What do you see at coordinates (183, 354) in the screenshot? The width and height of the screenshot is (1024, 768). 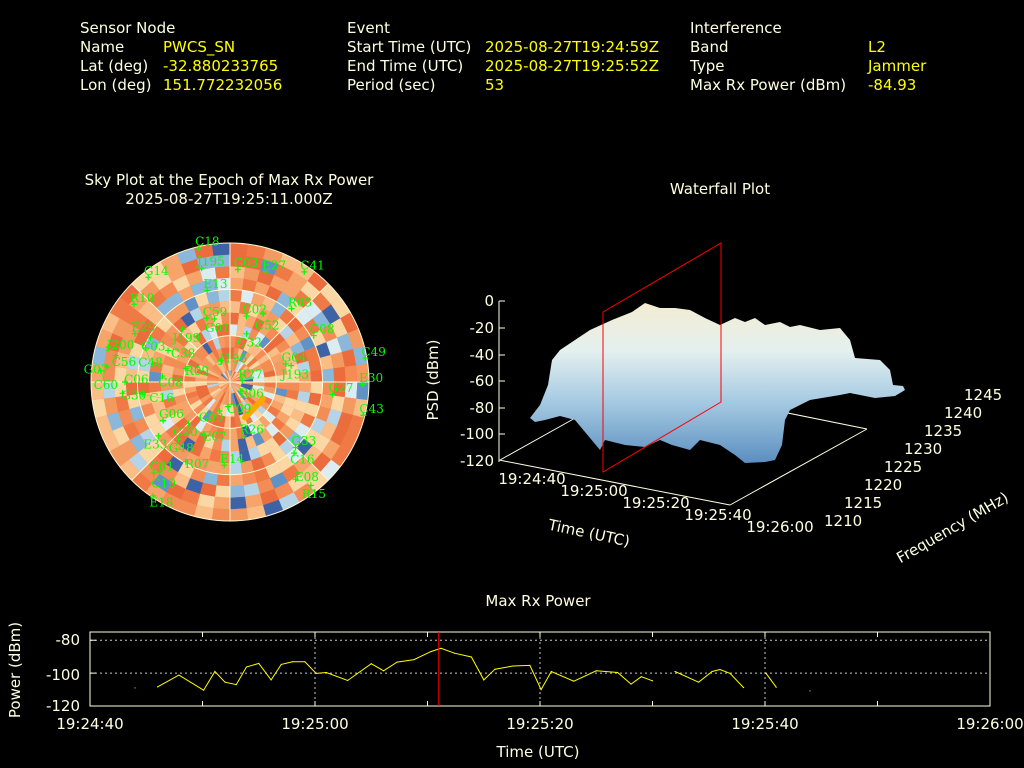 I see `satellite-label: C38` at bounding box center [183, 354].